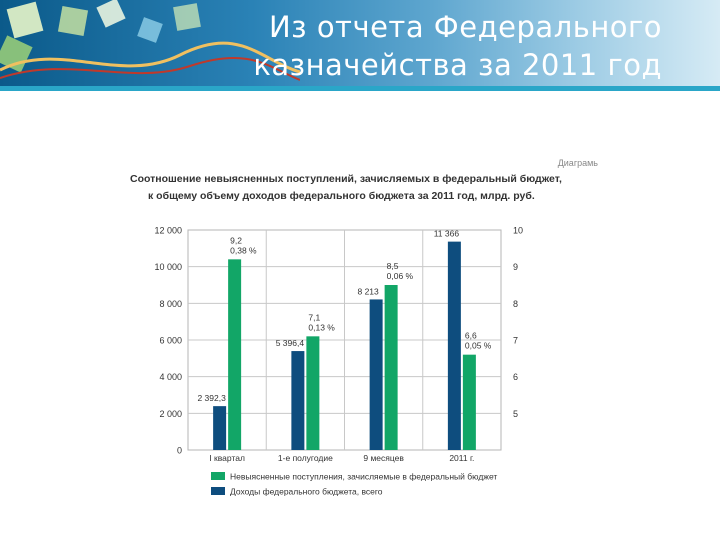 Image resolution: width=720 pixels, height=540 pixels. Describe the element at coordinates (306, 492) in the screenshot. I see `legend-label: Доходы федерального бюджета, всего` at that location.